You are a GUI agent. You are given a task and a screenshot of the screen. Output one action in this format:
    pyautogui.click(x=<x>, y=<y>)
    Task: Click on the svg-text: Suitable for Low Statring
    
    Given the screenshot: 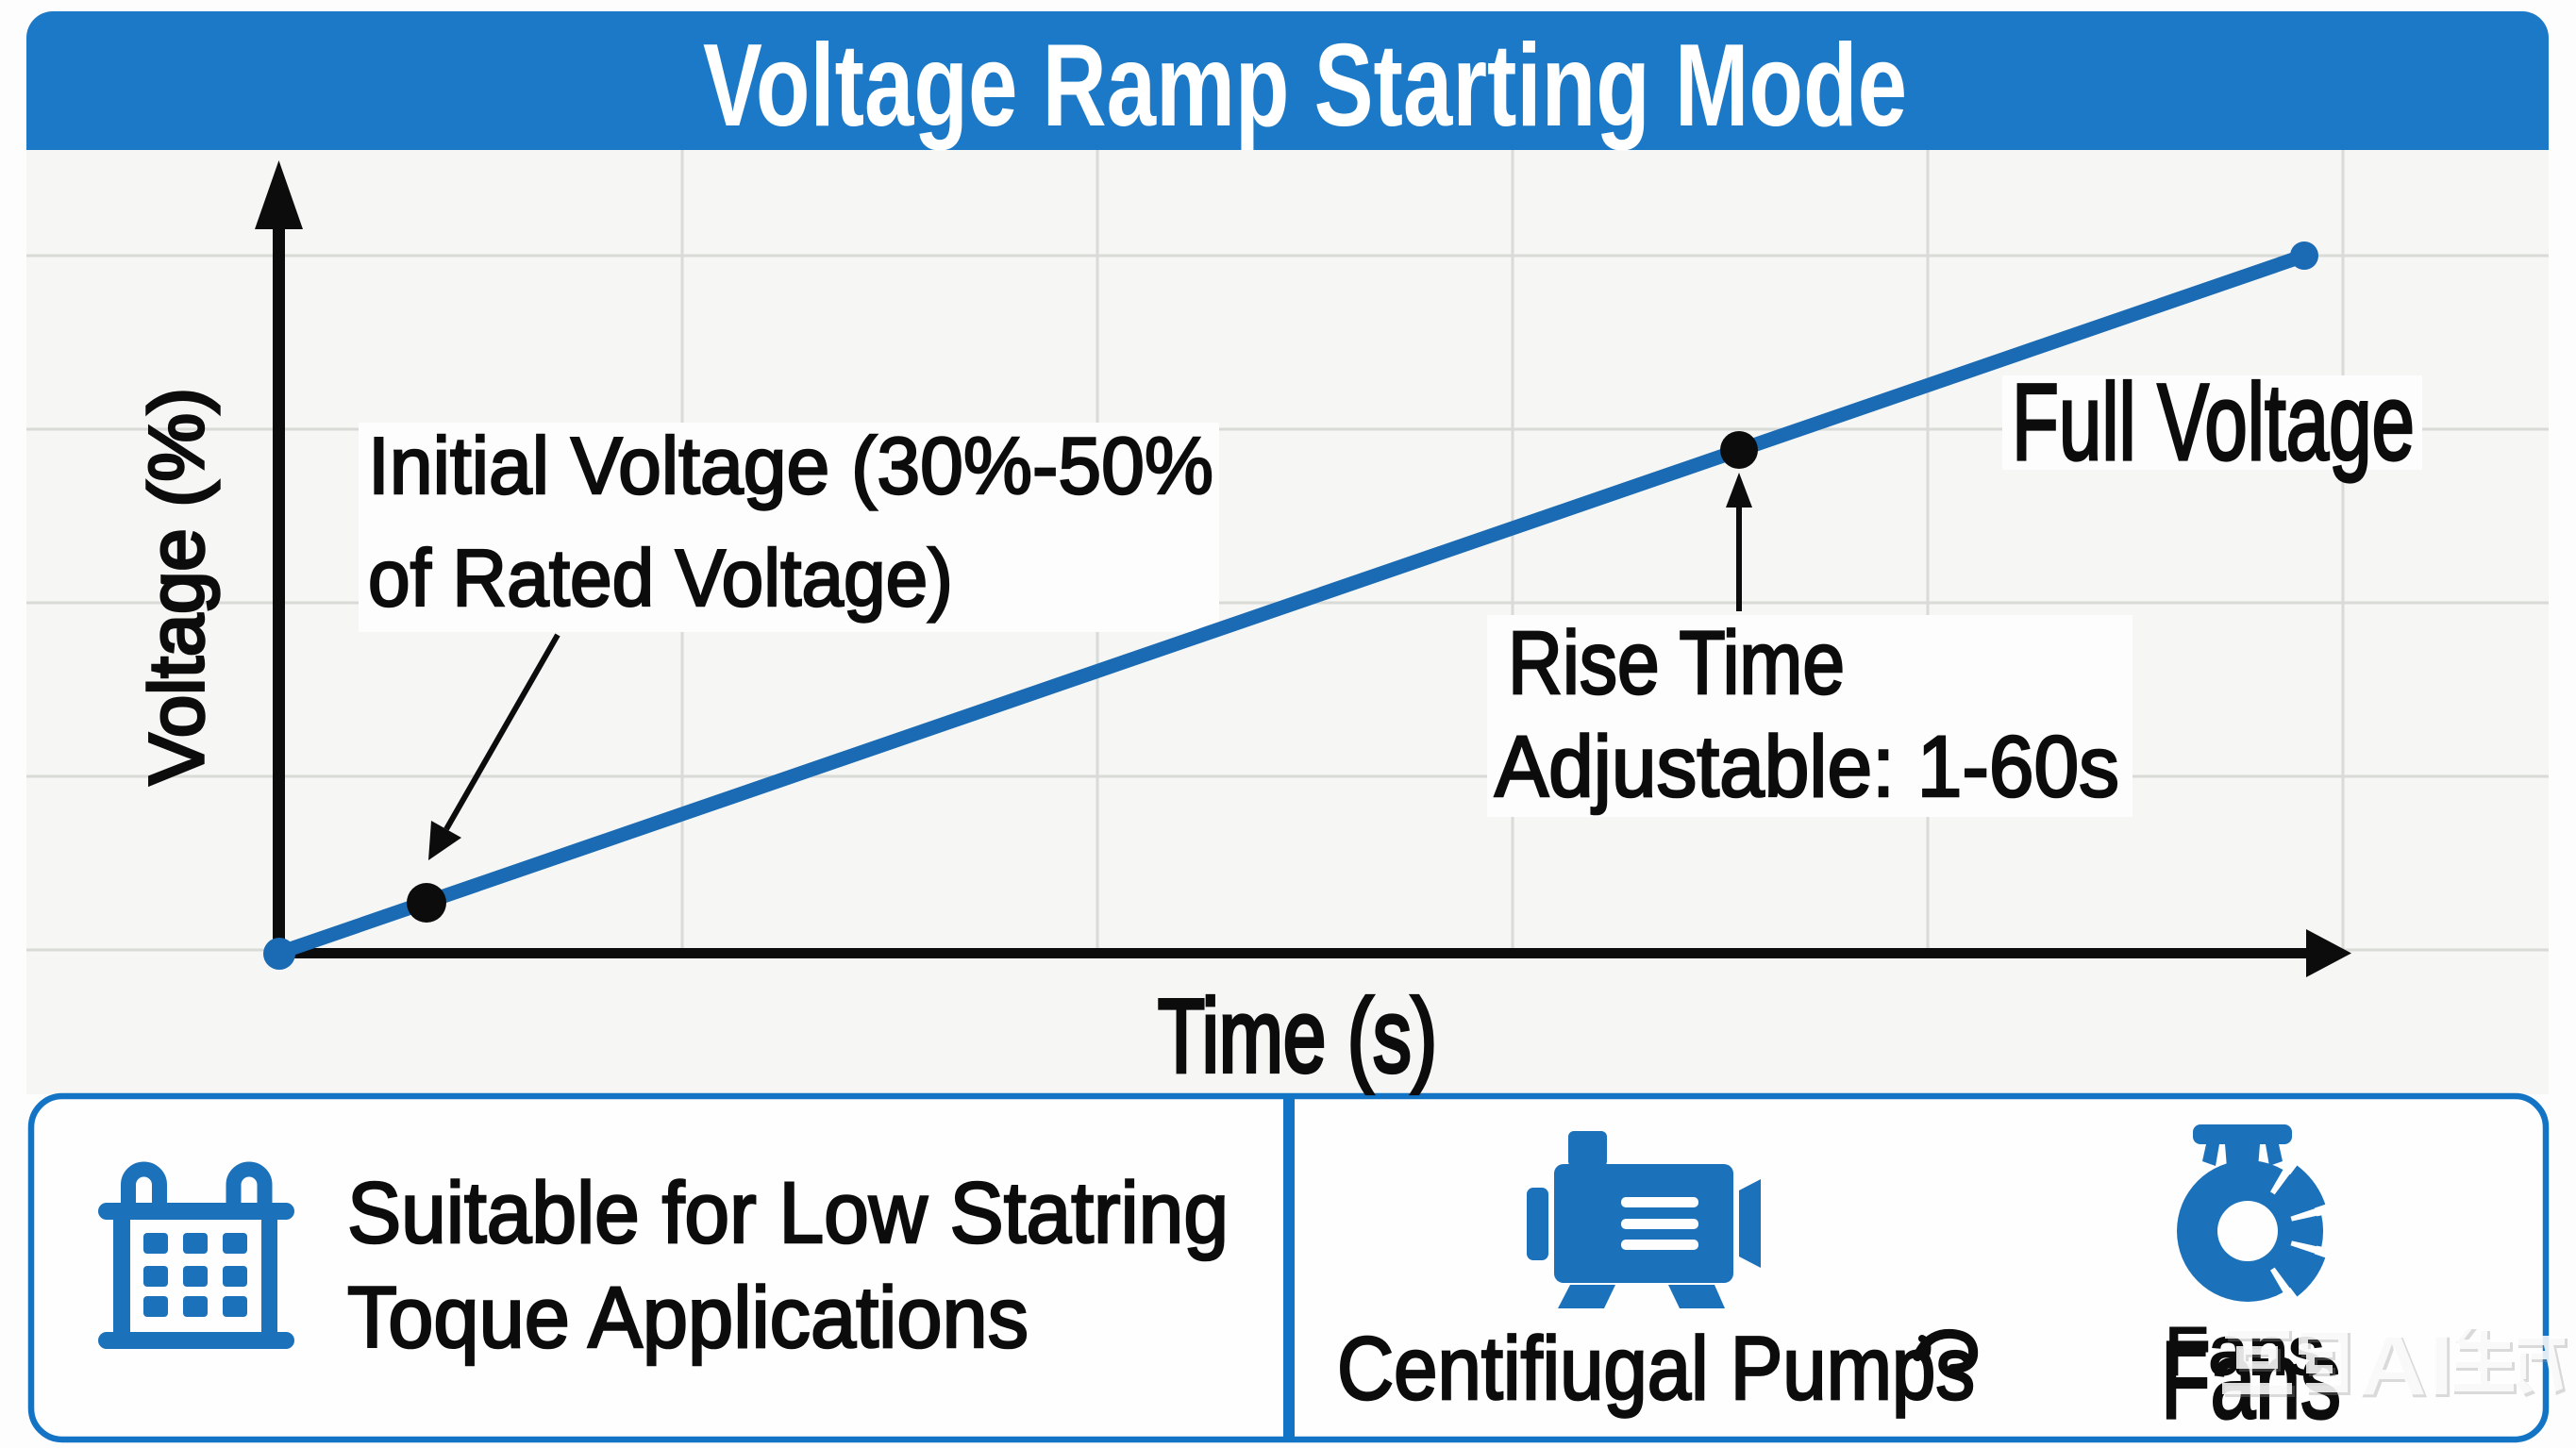 What is the action you would take?
    pyautogui.click(x=788, y=1213)
    